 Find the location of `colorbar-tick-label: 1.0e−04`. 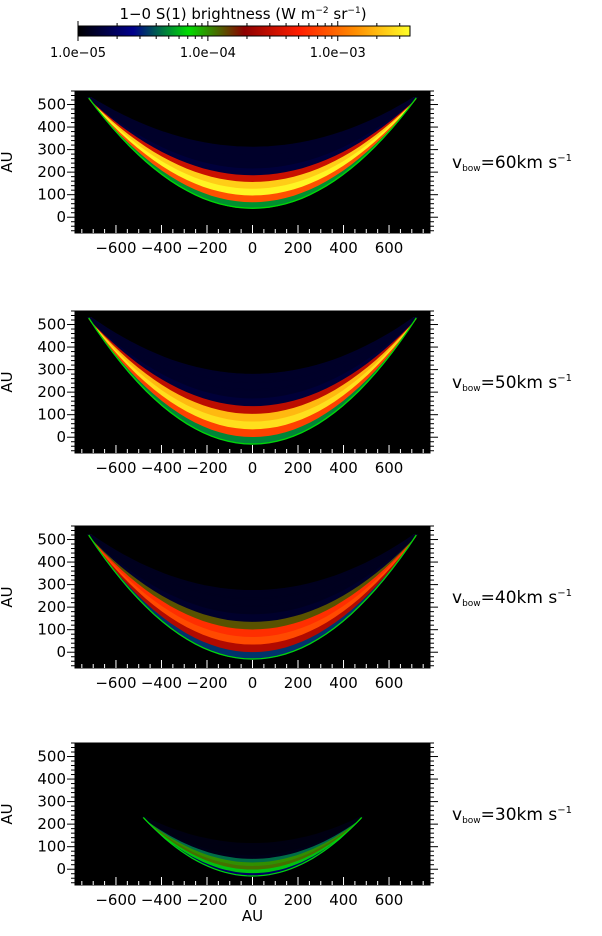

colorbar-tick-label: 1.0e−04 is located at coordinates (208, 53).